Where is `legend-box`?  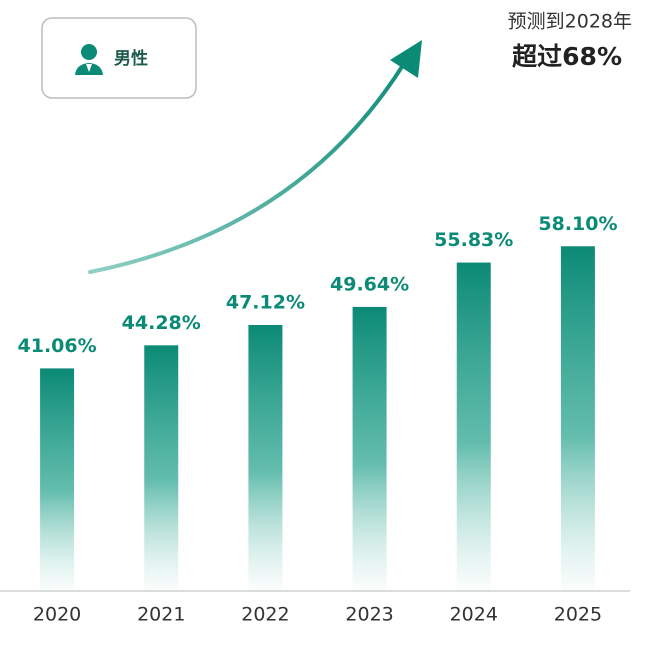
legend-box is located at coordinates (119, 58).